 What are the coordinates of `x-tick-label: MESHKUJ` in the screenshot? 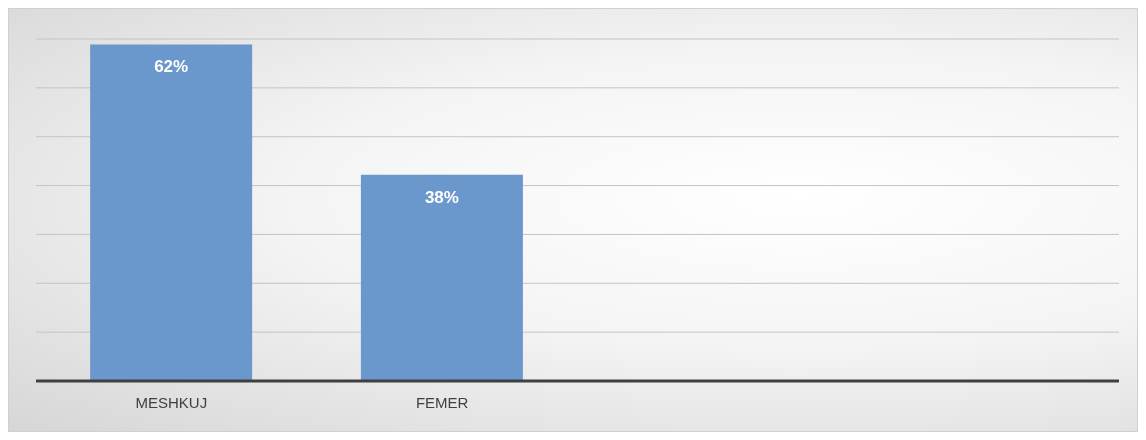 It's located at (171, 402).